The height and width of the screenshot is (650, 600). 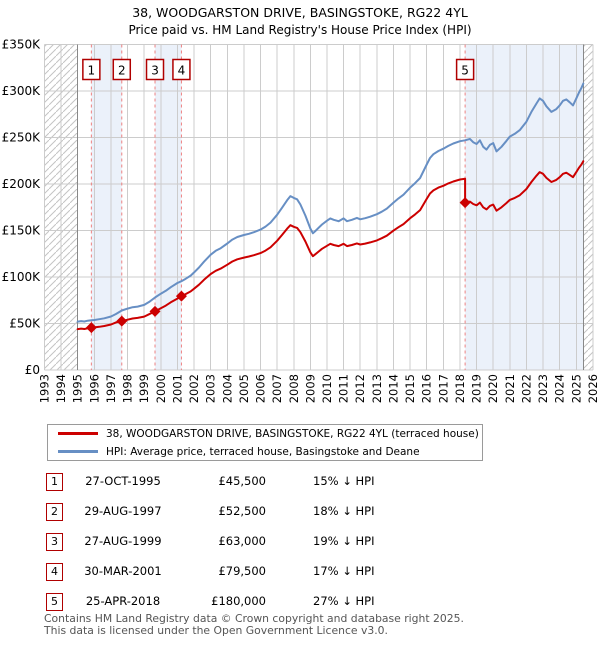 I want to click on table-row: 4 30-MAR-2001 £79,500 17% ↓ HPI, so click(x=300, y=572).